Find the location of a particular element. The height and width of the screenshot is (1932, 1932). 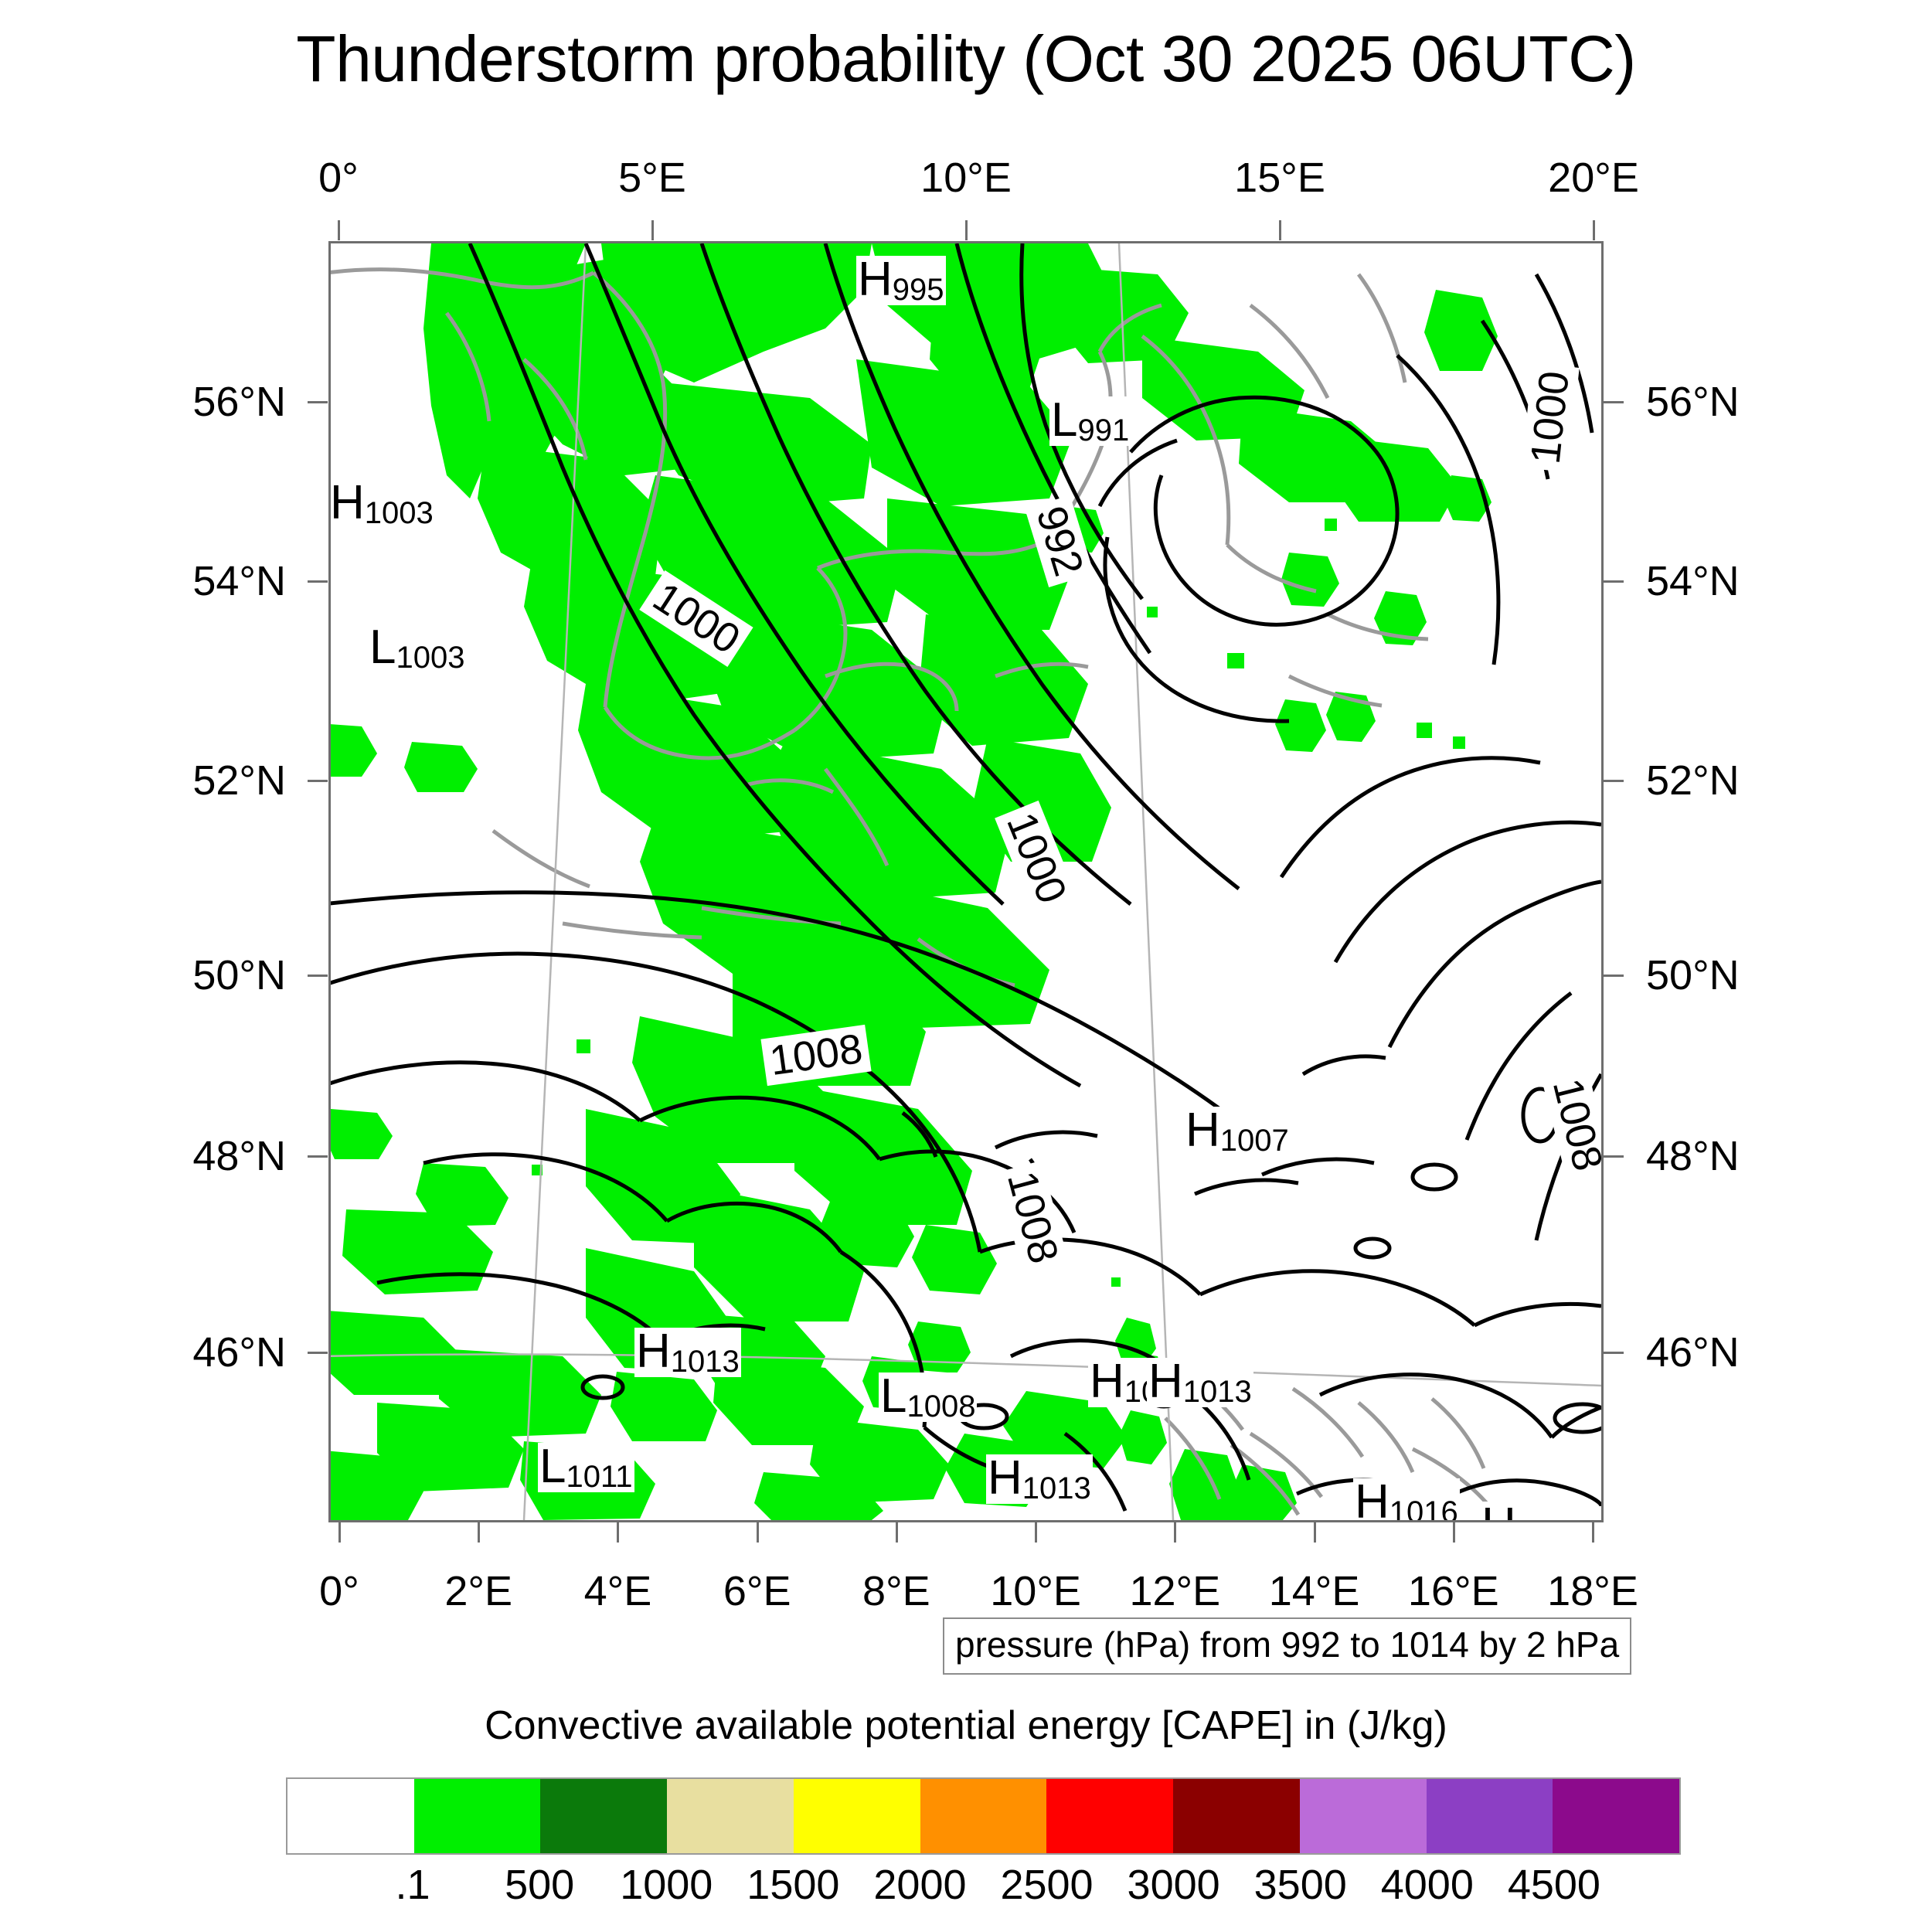

pressure-center-label: H1015 is located at coordinates (1533, 1511).